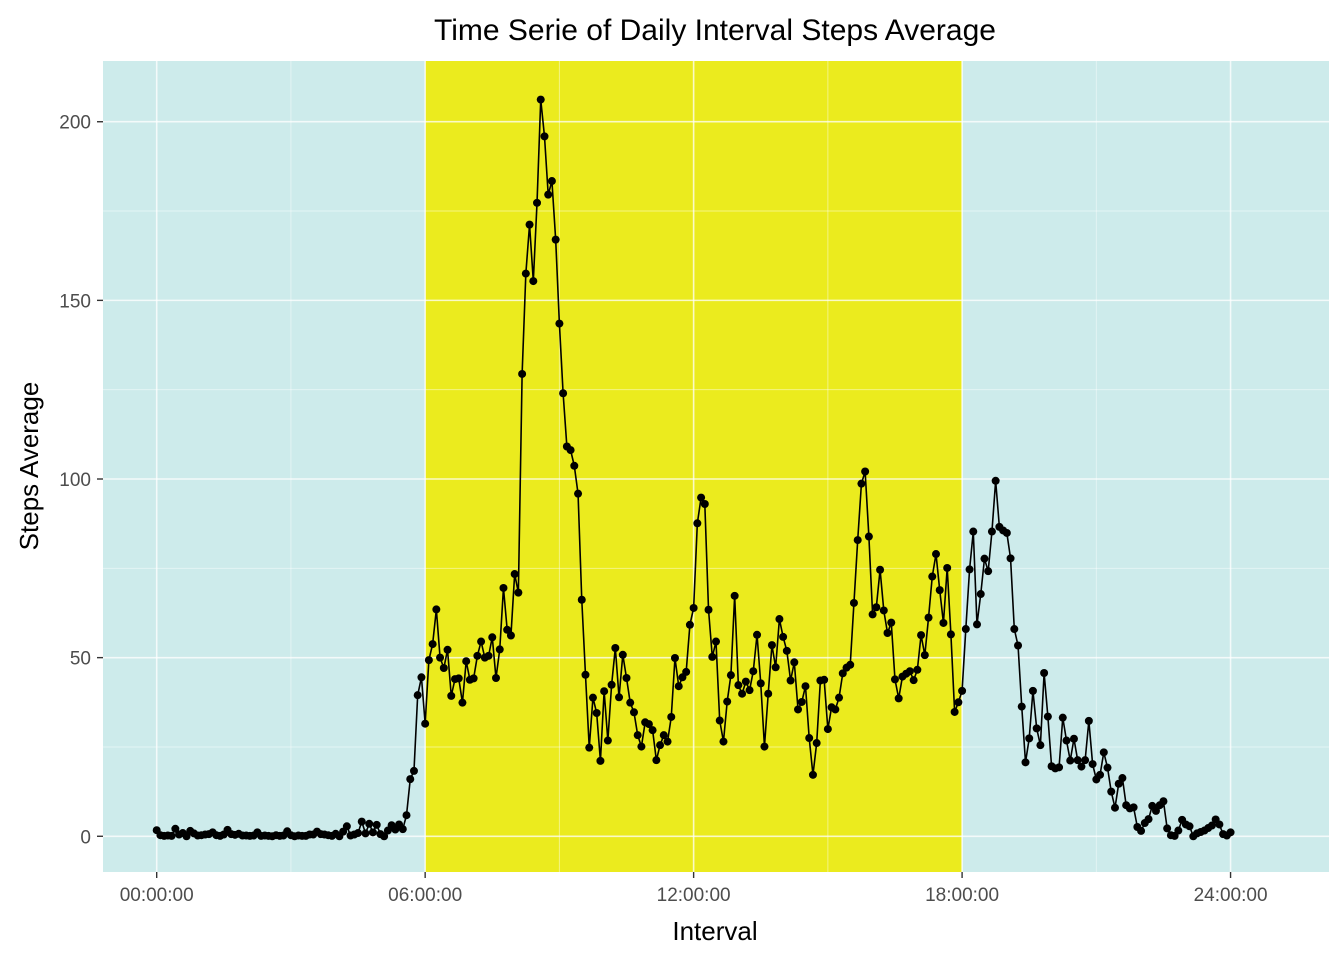  I want to click on y-axis-title: Steps Average, so click(29, 466).